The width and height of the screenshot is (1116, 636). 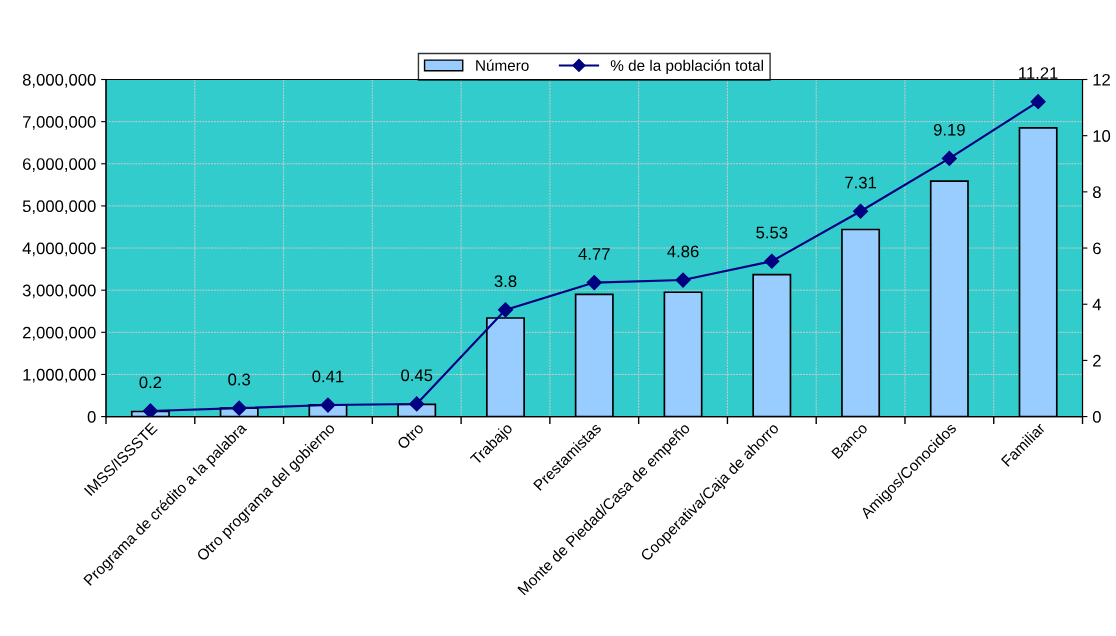 What do you see at coordinates (59, 249) in the screenshot?
I see `y-tick-label: 4,000,000` at bounding box center [59, 249].